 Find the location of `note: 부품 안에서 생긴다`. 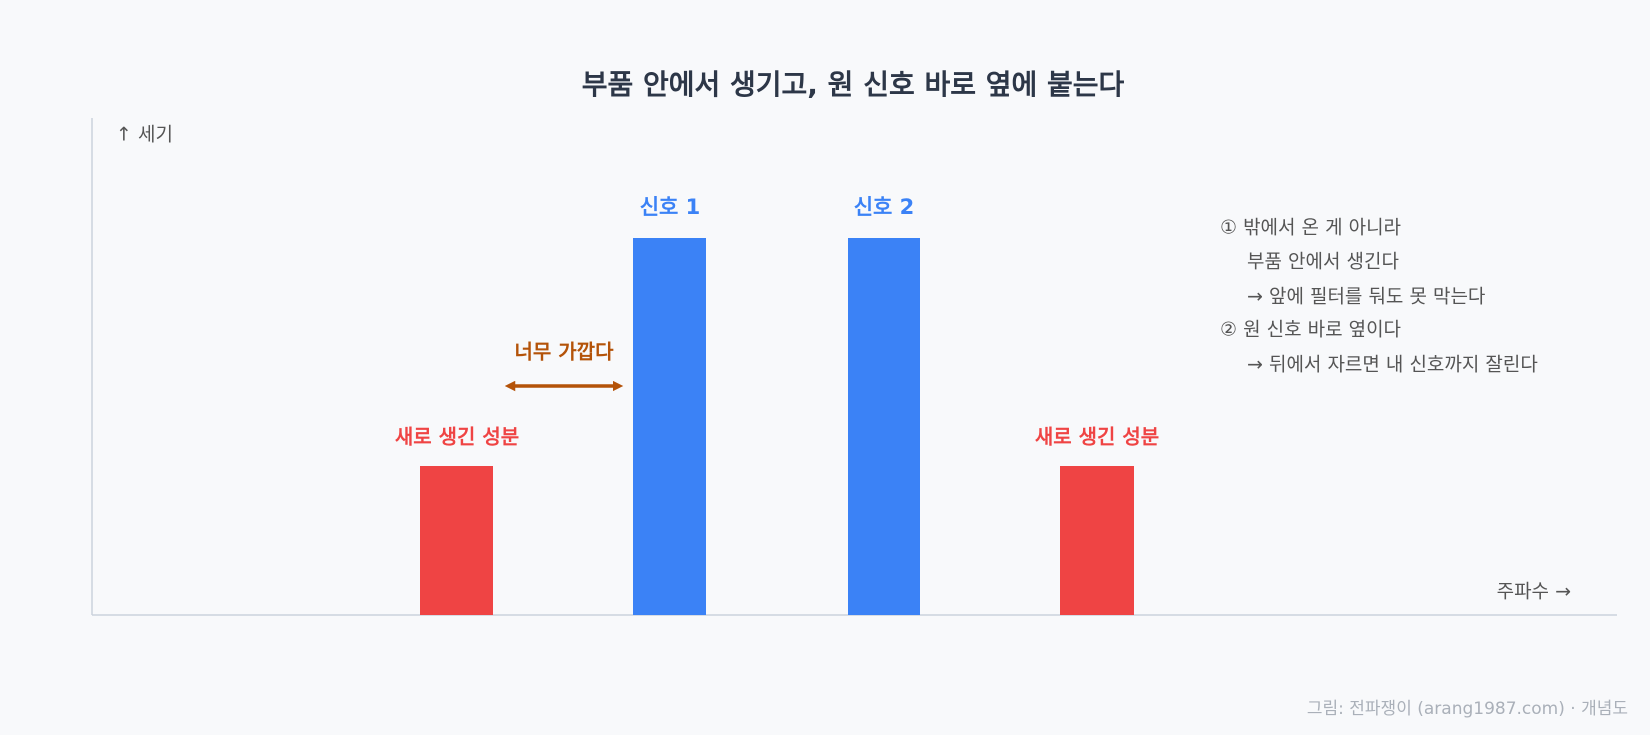

note: 부품 안에서 생긴다 is located at coordinates (1323, 262).